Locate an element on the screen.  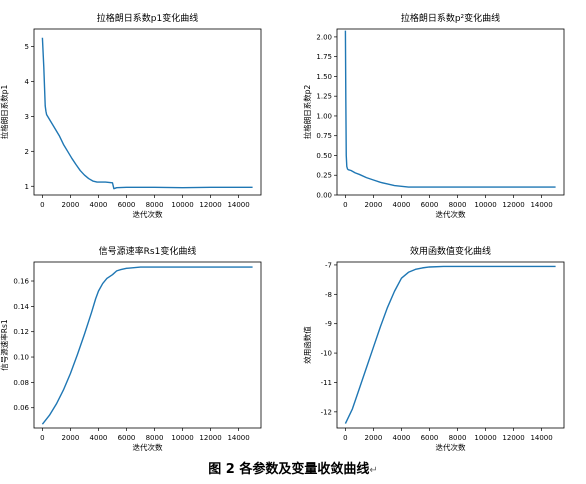
y-tick-label: 0.10 is located at coordinates (21, 358).